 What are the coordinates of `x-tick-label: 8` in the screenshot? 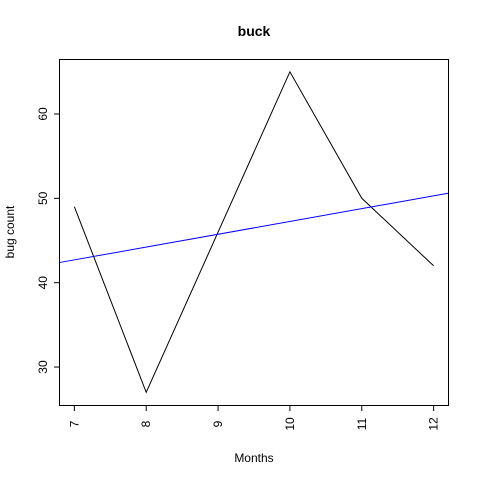 It's located at (146, 423).